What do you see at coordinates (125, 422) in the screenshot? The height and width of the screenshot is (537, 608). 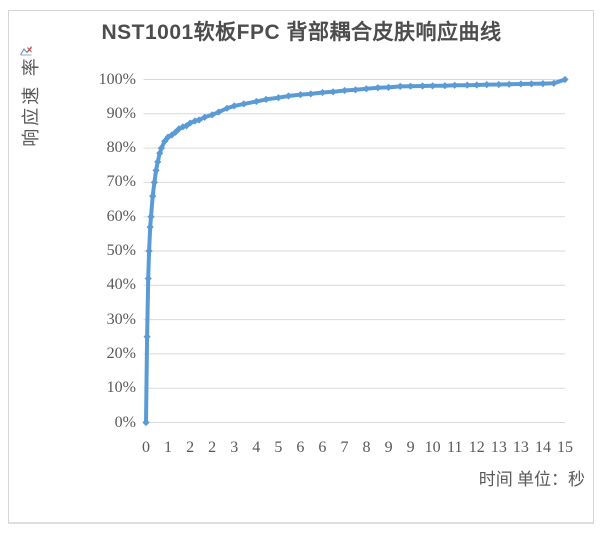 I see `y-tick-label: 0%` at bounding box center [125, 422].